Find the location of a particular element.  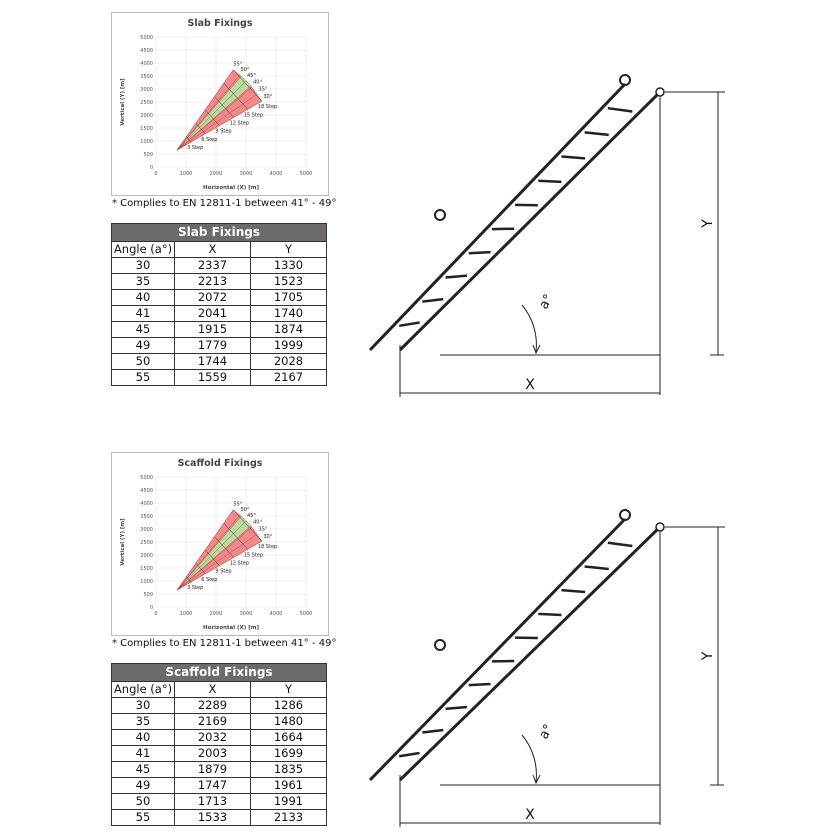

scaffold-table-cell: 50 is located at coordinates (143, 801).